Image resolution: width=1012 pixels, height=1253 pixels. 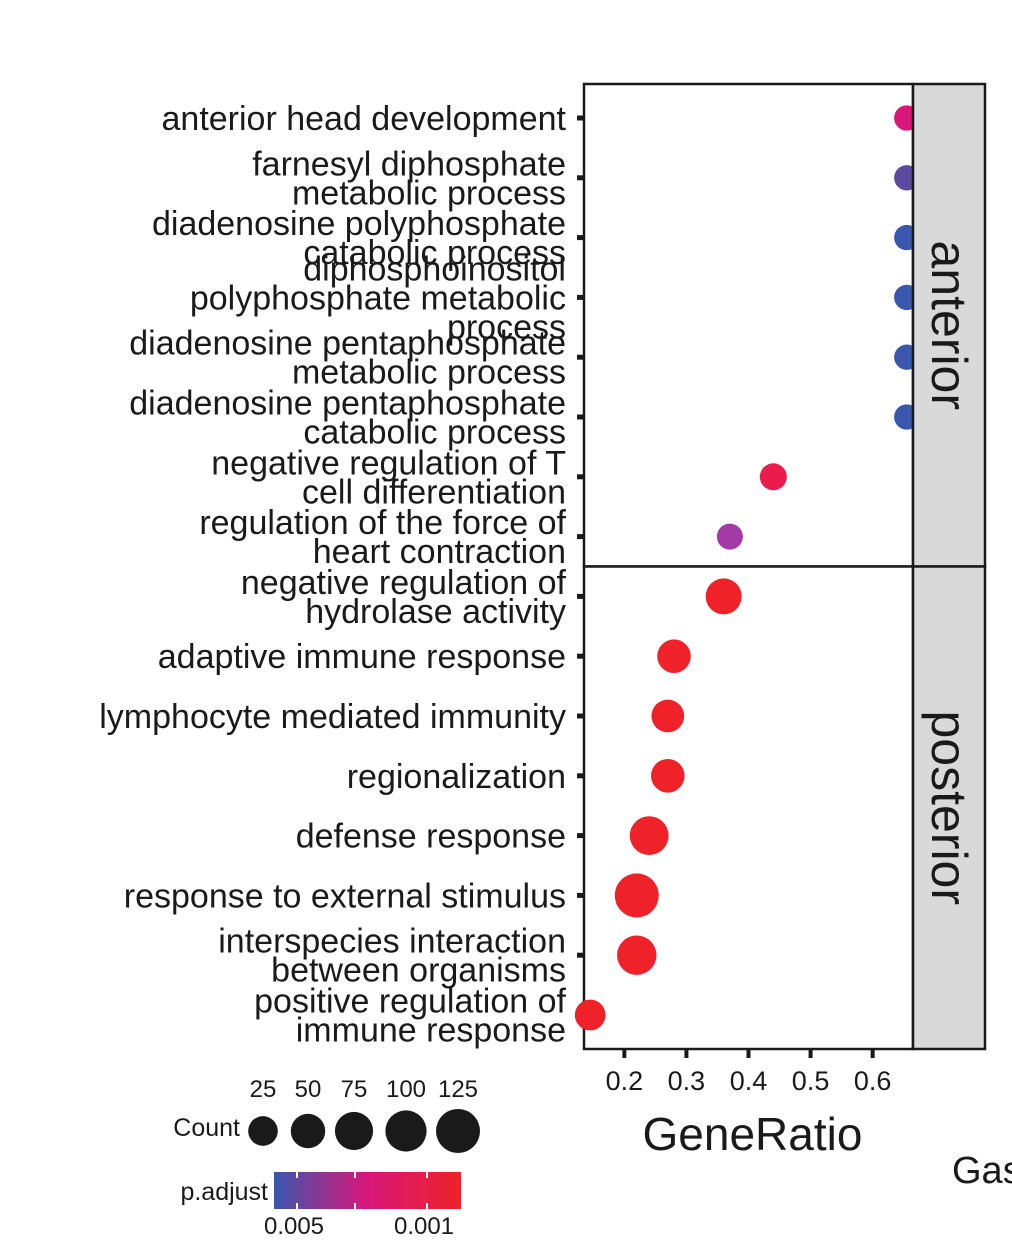 I want to click on term-label: polyphosphate metabolic, so click(x=378, y=298).